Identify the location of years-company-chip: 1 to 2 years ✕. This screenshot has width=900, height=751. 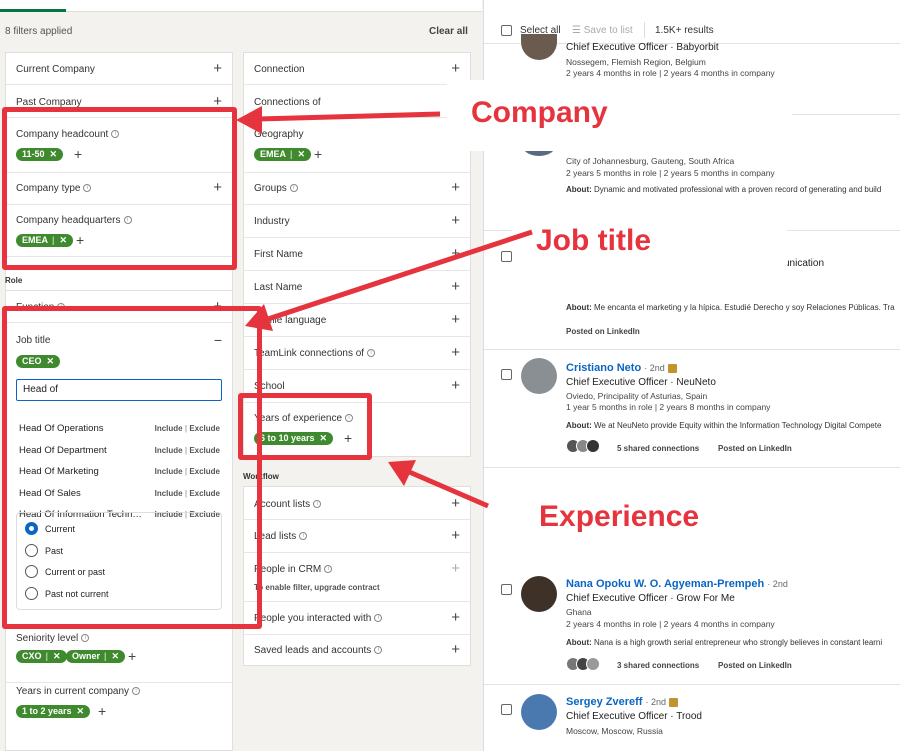
(53, 711).